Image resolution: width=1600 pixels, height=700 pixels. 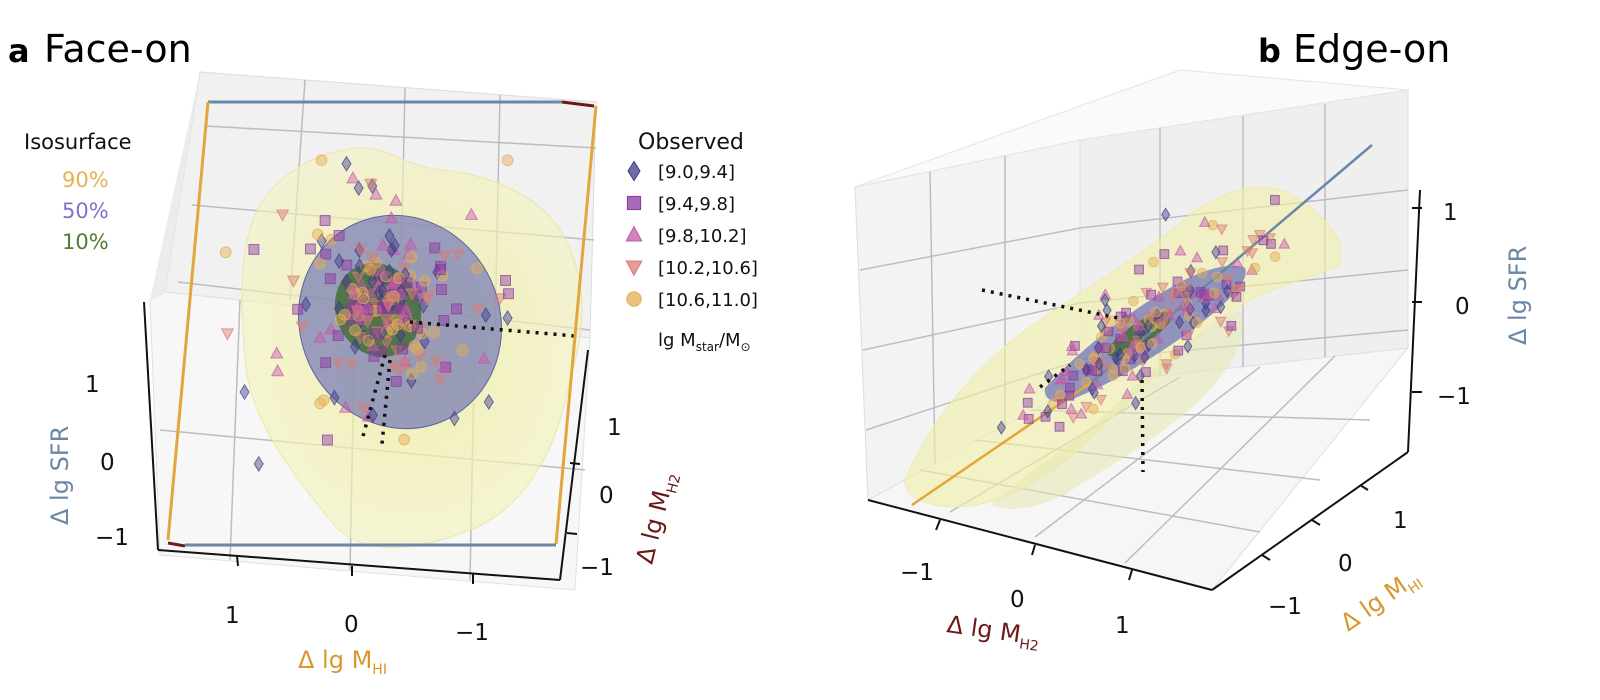 I want to click on panel-a-scatter, so click(x=366, y=313).